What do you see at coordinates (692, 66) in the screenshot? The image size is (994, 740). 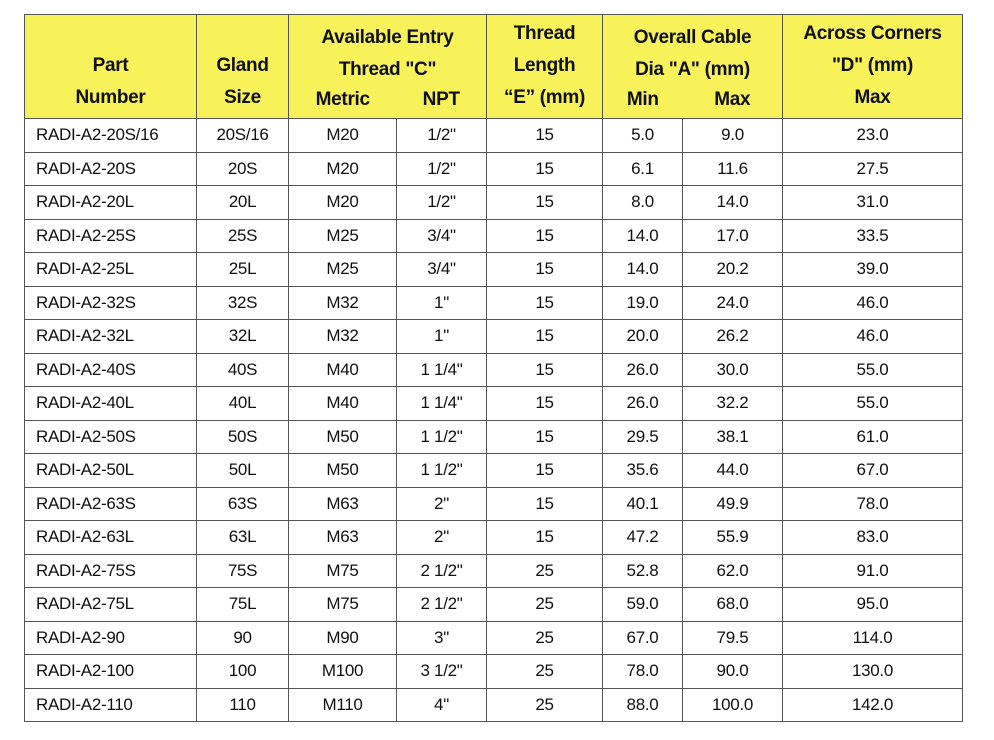 I see `header-cell: Overall Cable Dia "A" (mm) Min Max` at bounding box center [692, 66].